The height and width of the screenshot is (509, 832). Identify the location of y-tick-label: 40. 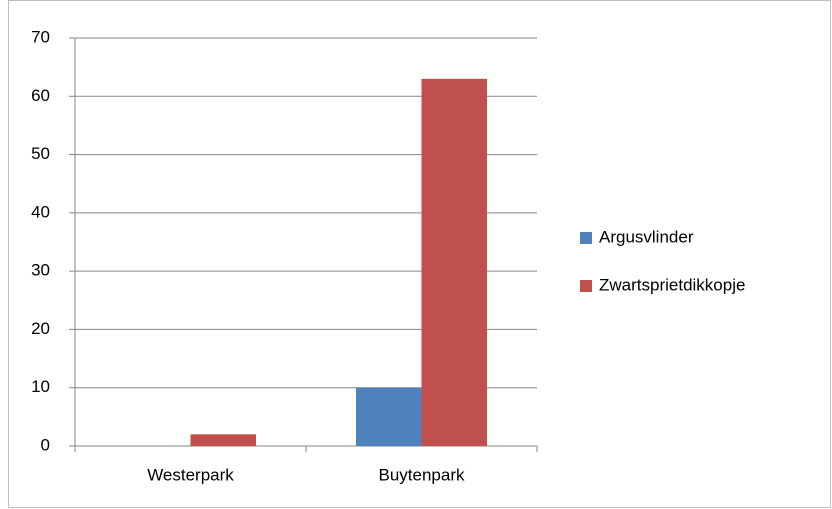
(40, 211).